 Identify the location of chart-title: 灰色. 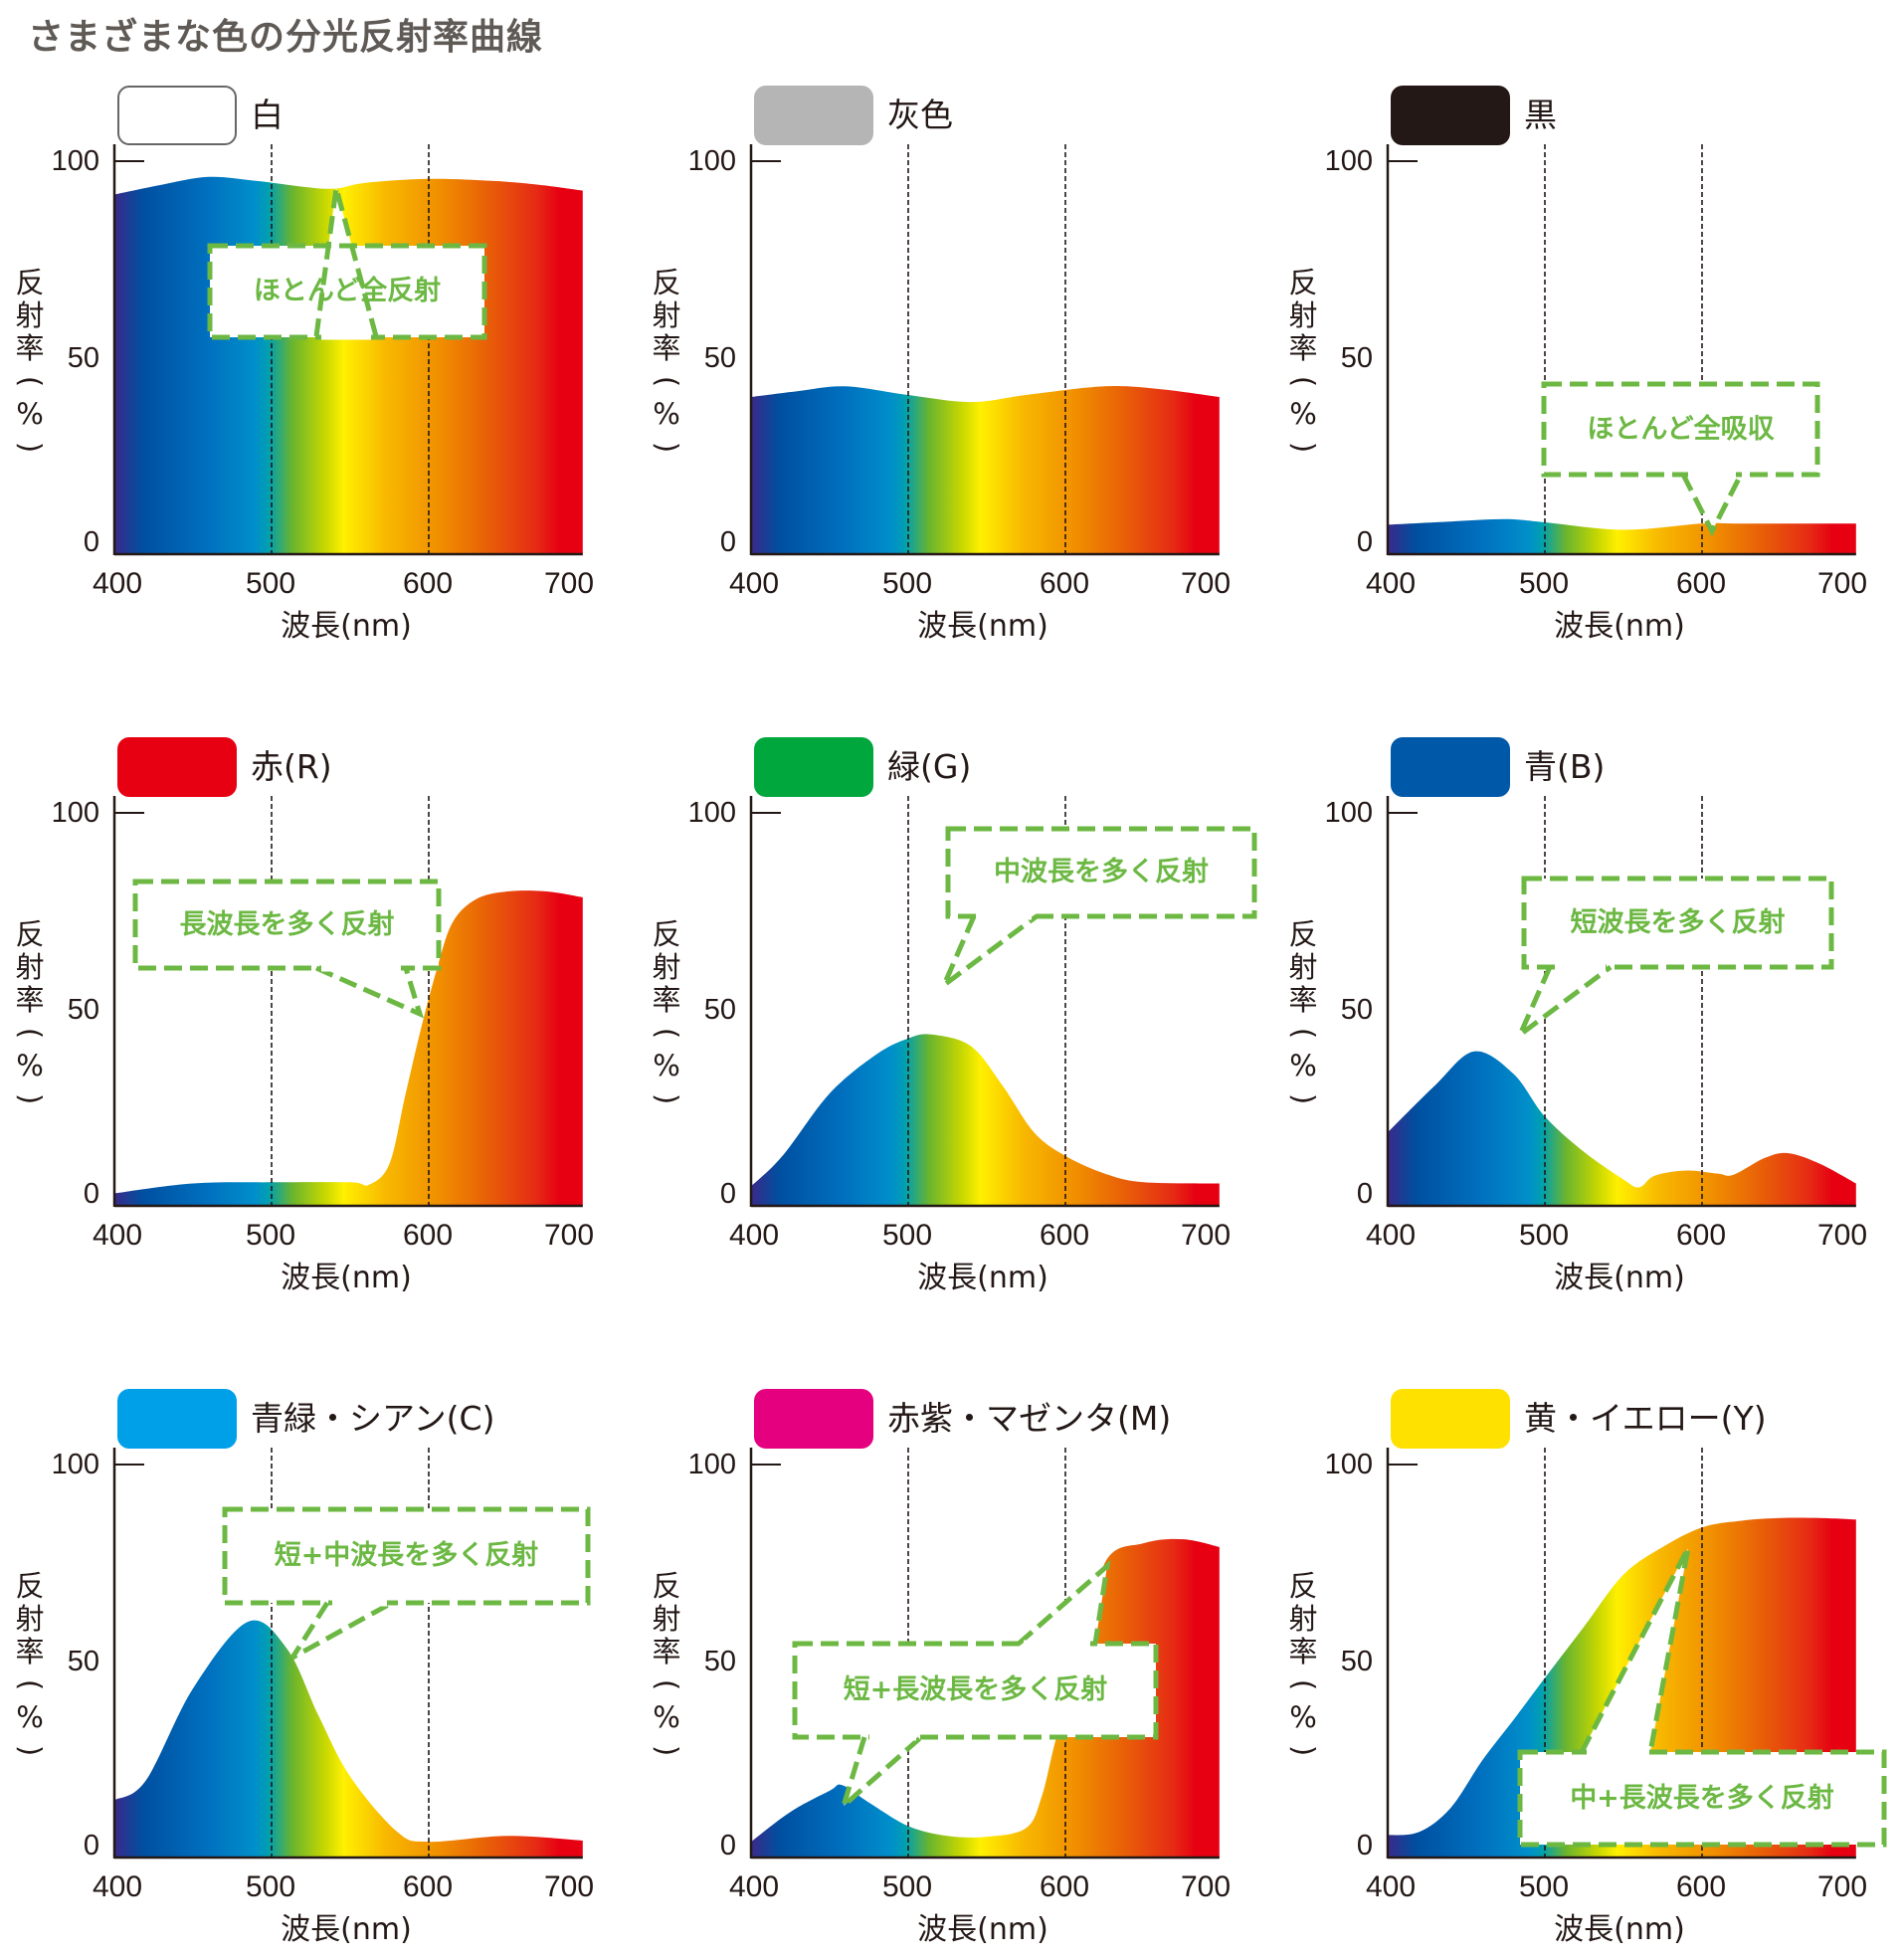
(920, 115).